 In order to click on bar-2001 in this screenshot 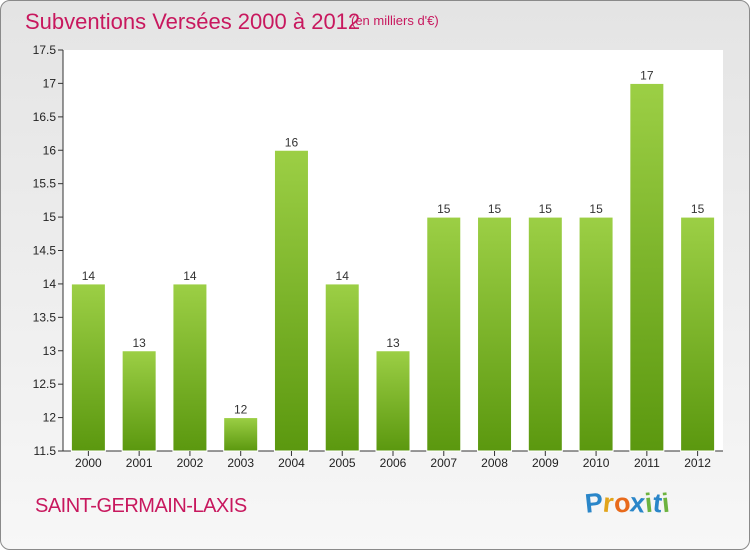, I will do `click(139, 401)`.